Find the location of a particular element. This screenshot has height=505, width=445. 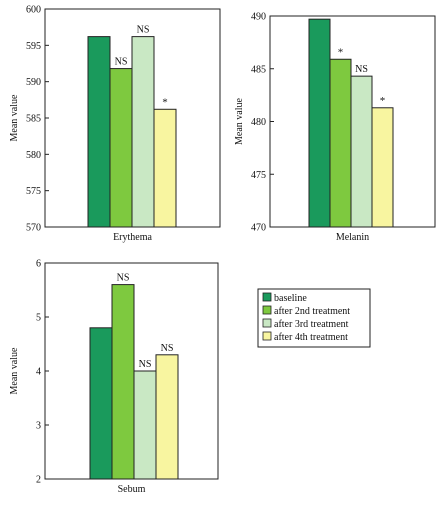

legend-label-after-3rd: after 3rd treatment is located at coordinates (311, 324).